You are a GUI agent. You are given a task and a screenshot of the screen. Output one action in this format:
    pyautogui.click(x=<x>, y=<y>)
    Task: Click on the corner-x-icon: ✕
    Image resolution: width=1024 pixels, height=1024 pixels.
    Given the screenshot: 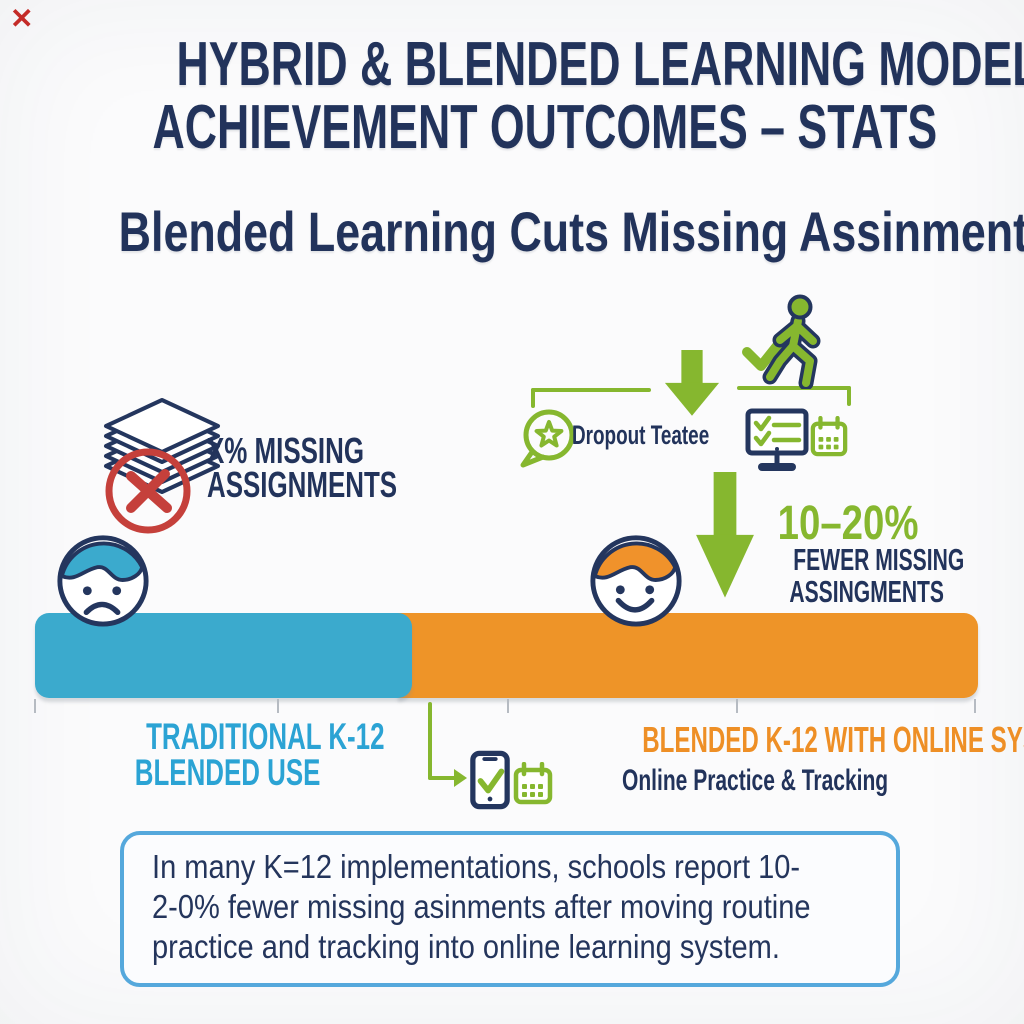 What is the action you would take?
    pyautogui.click(x=22, y=18)
    